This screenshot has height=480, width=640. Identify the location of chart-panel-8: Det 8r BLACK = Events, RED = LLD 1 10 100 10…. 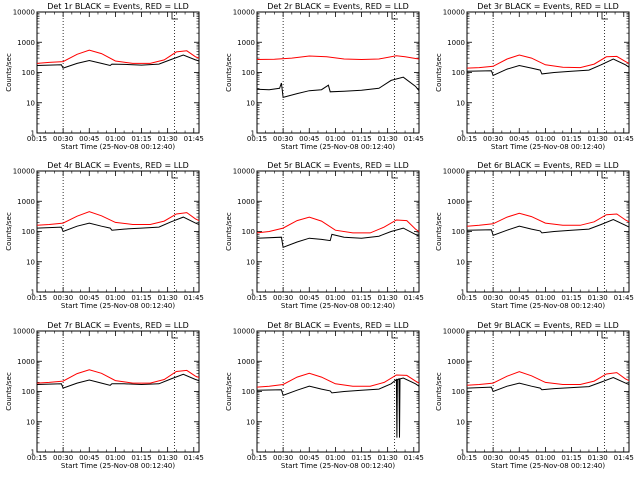
(324, 395).